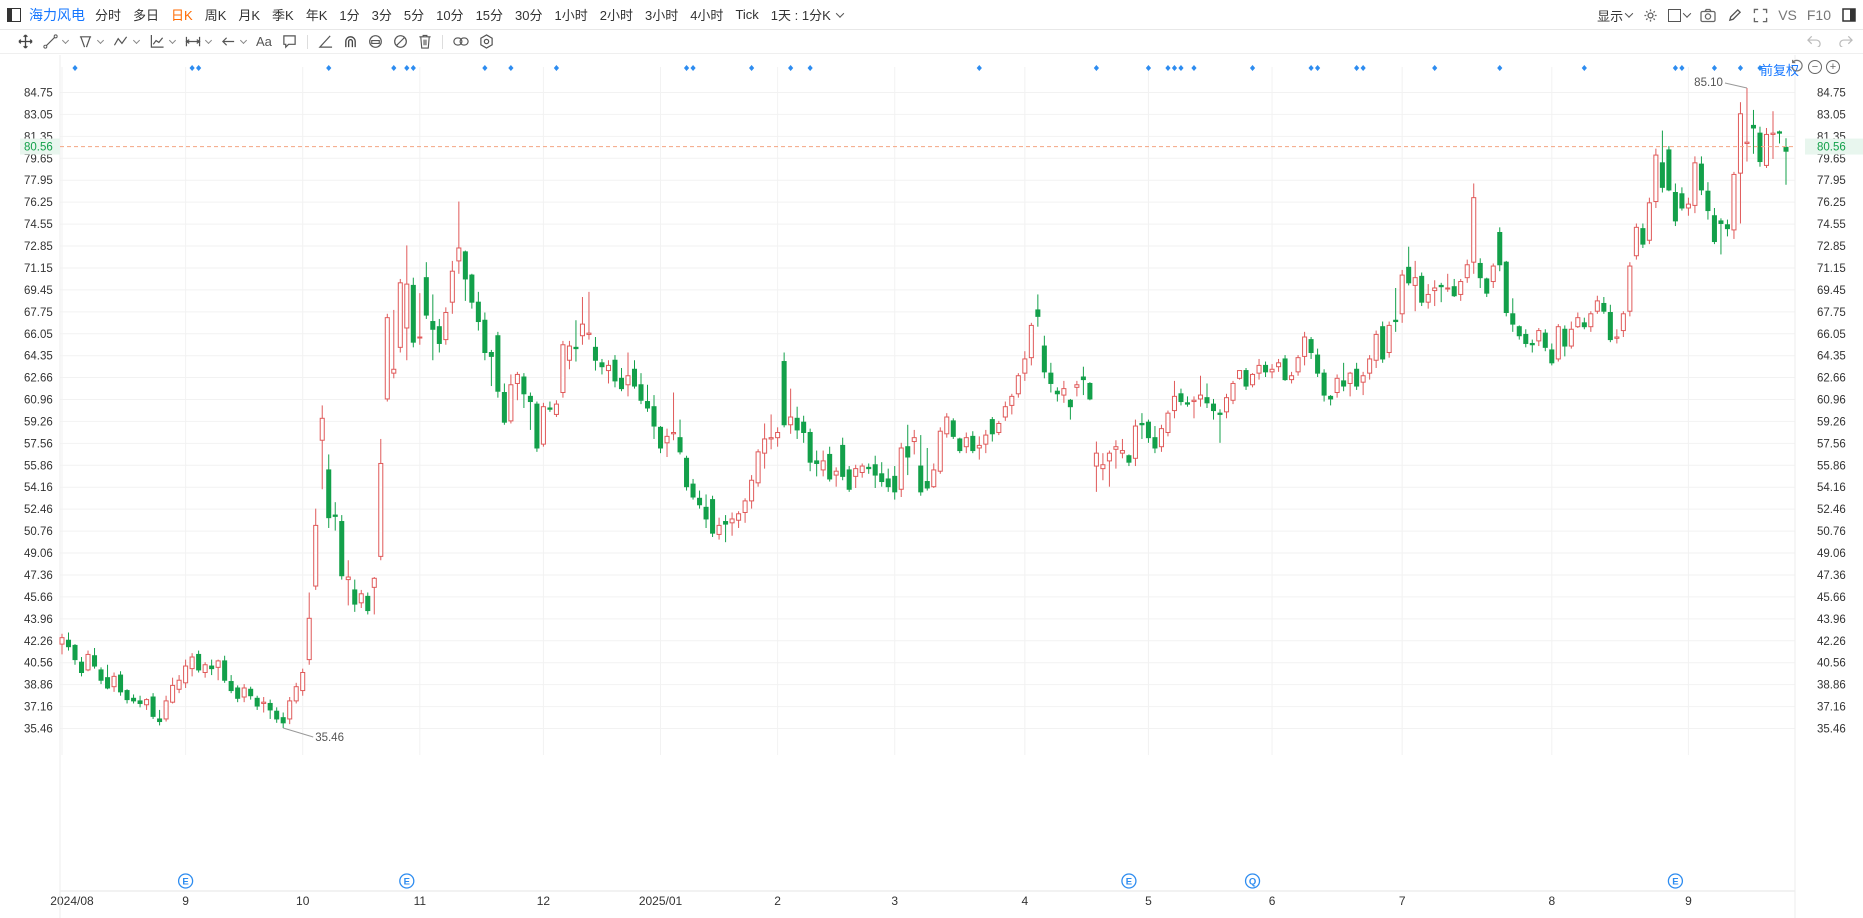 The image size is (1863, 918). Describe the element at coordinates (616, 15) in the screenshot. I see `period-tab: 2小时` at that location.